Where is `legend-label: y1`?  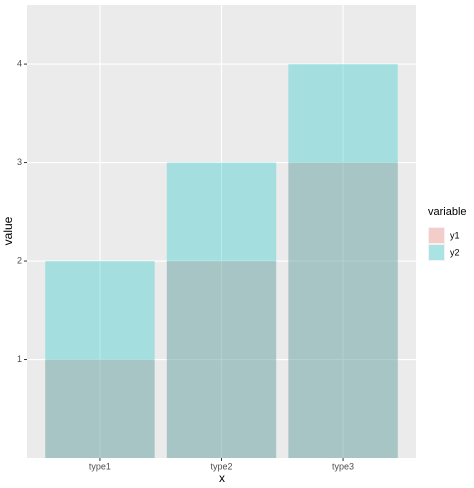
legend-label: y1 is located at coordinates (455, 235).